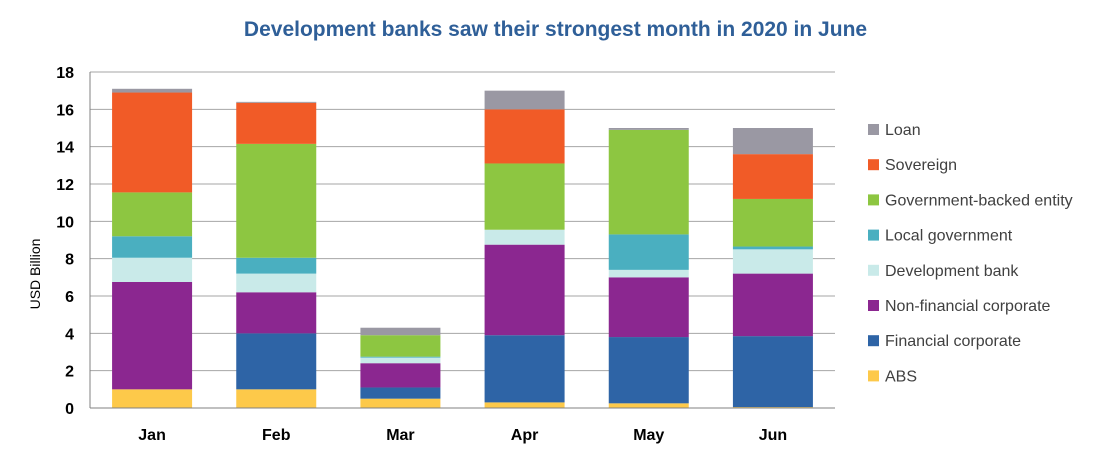  What do you see at coordinates (953, 341) in the screenshot?
I see `legend-label: Financial corporate` at bounding box center [953, 341].